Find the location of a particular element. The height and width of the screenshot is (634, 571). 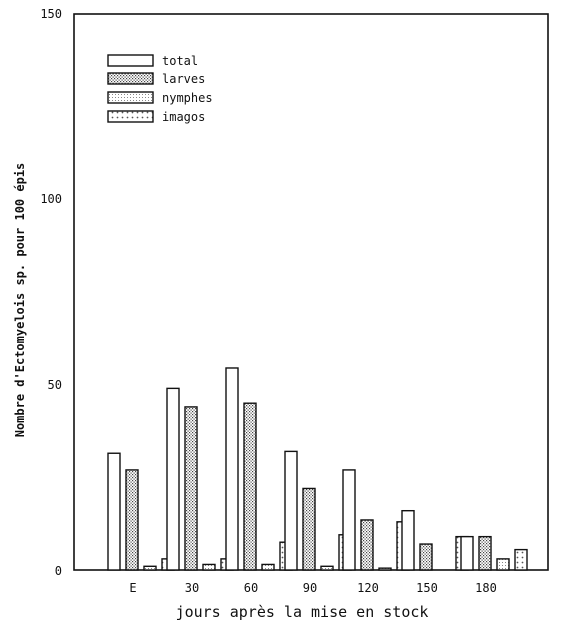

x-tick-labels: E 30 60 90 120 150 180 is located at coordinates (312, 588).